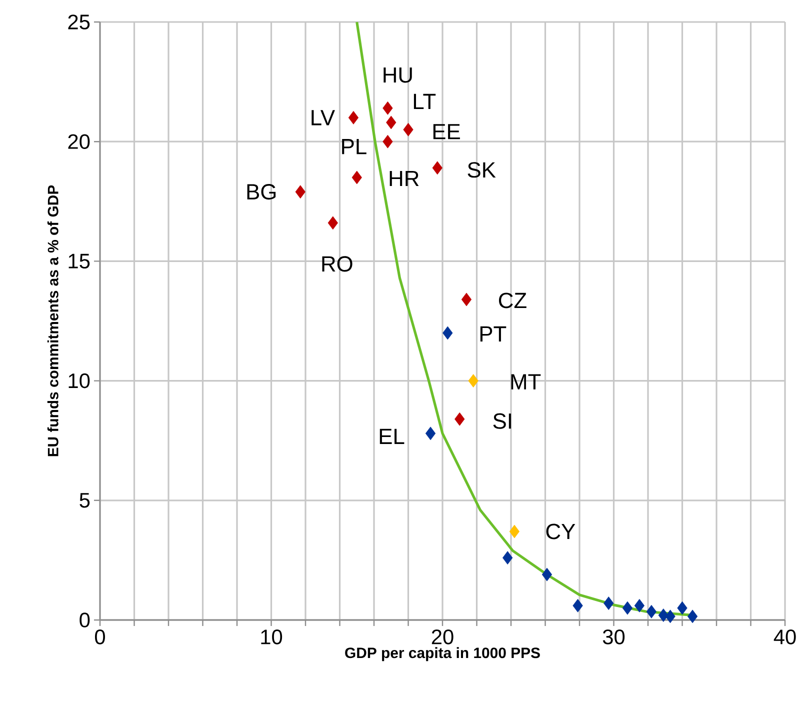 This screenshot has height=714, width=808. I want to click on annotation: EE, so click(446, 132).